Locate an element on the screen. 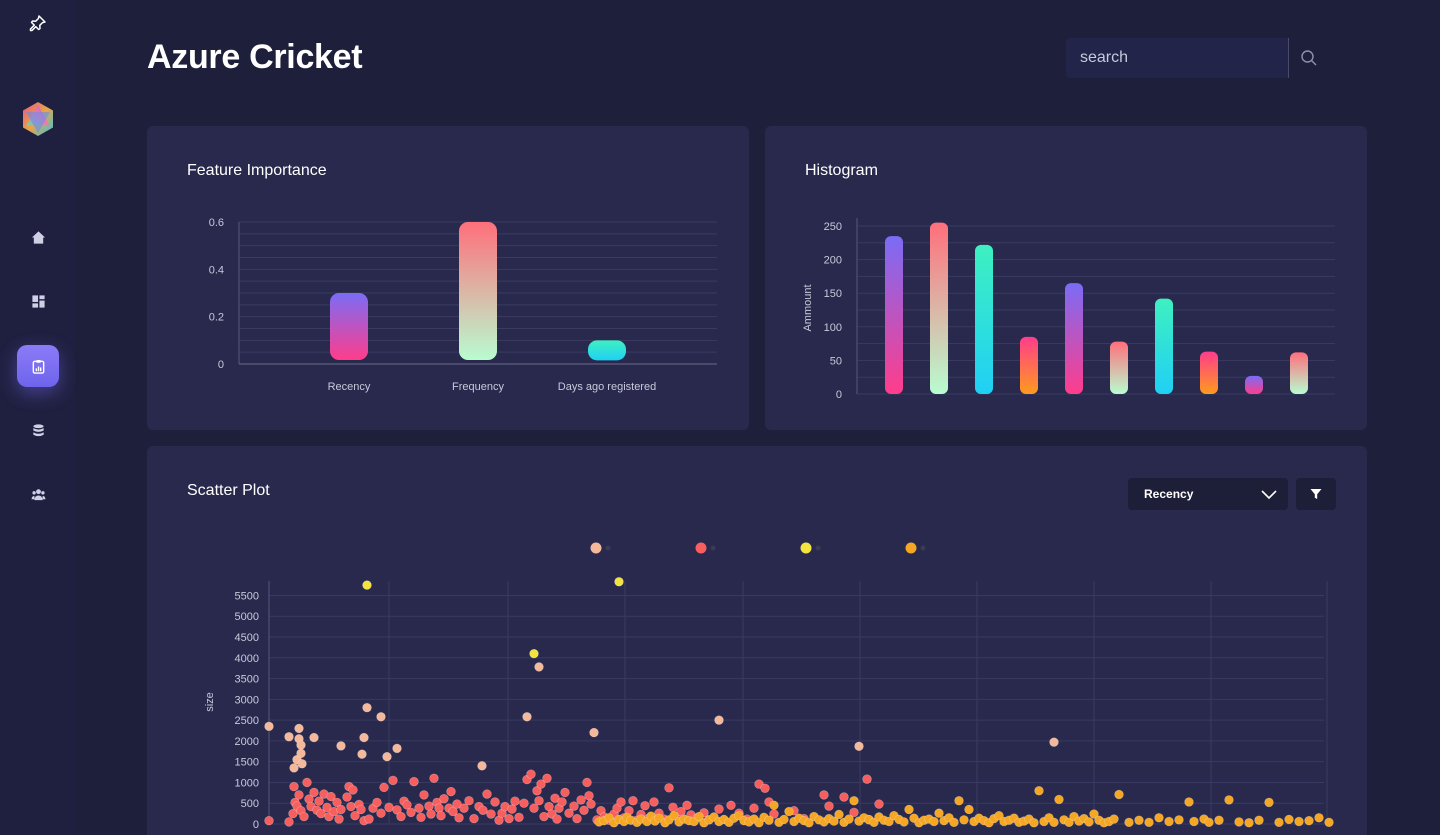 The width and height of the screenshot is (1440, 835). feature-select-value: Recency is located at coordinates (1169, 494).